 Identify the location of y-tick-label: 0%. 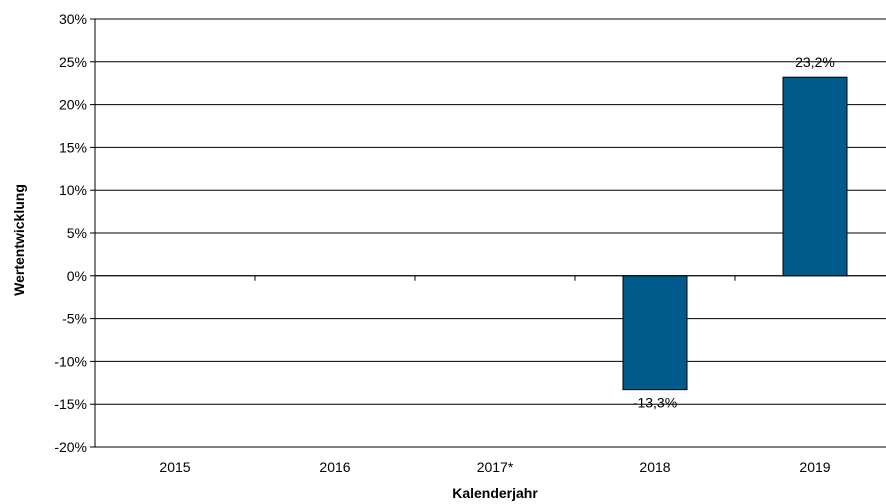
(77, 276).